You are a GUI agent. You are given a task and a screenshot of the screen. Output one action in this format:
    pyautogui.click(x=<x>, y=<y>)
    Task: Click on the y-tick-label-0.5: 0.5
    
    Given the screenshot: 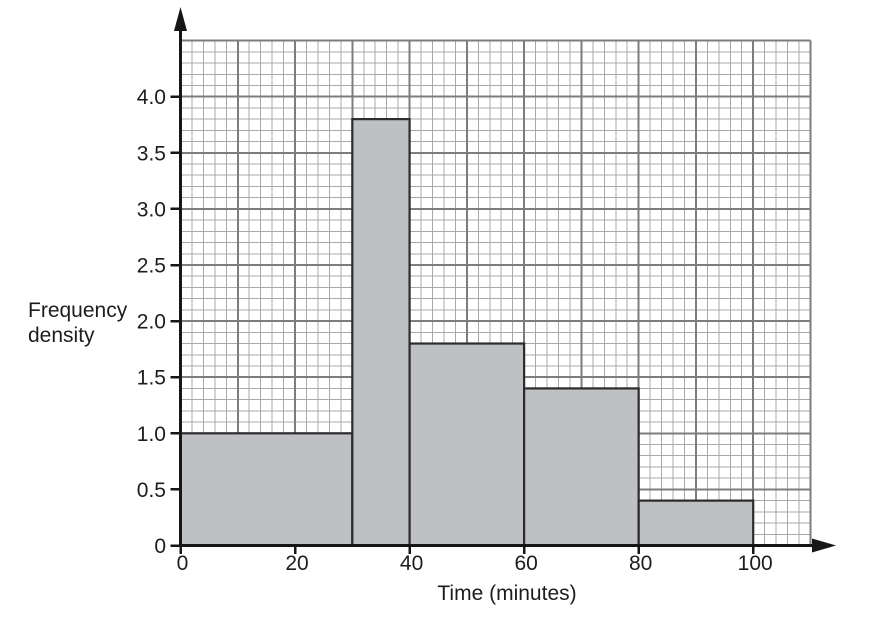 What is the action you would take?
    pyautogui.click(x=151, y=490)
    